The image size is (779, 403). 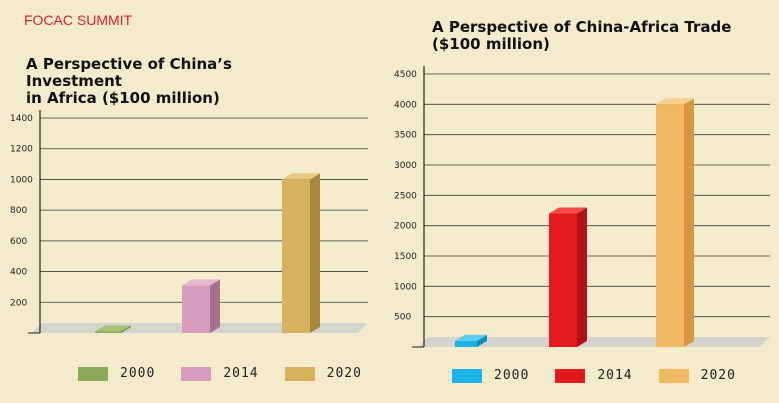 What do you see at coordinates (21, 180) in the screenshot?
I see `investment-ytick-label: 1000` at bounding box center [21, 180].